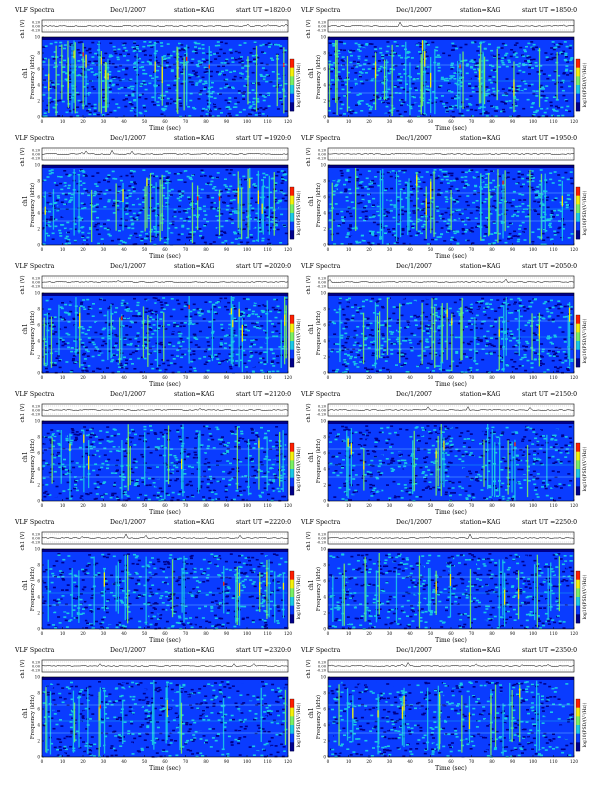 The height and width of the screenshot is (792, 612). Describe the element at coordinates (36, 159) in the screenshot. I see `ch1-tick-label: -0.20` at that location.